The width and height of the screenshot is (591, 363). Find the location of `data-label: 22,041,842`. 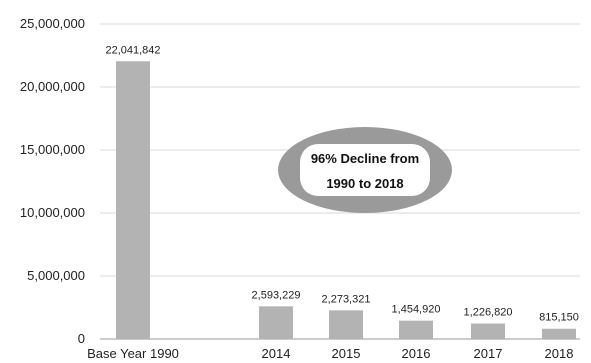

data-label: 22,041,842 is located at coordinates (132, 50).